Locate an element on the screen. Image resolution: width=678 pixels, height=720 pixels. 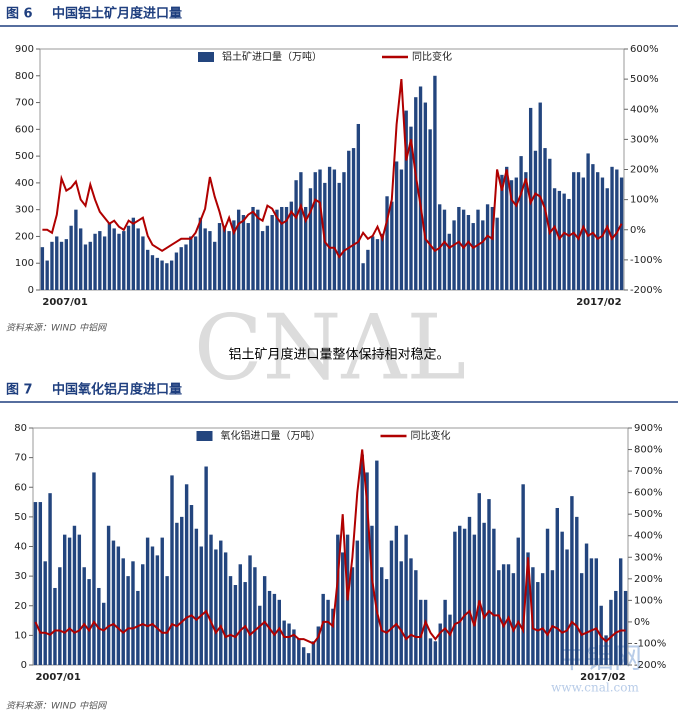
y-tick-label: 200 is located at coordinates (24, 236).